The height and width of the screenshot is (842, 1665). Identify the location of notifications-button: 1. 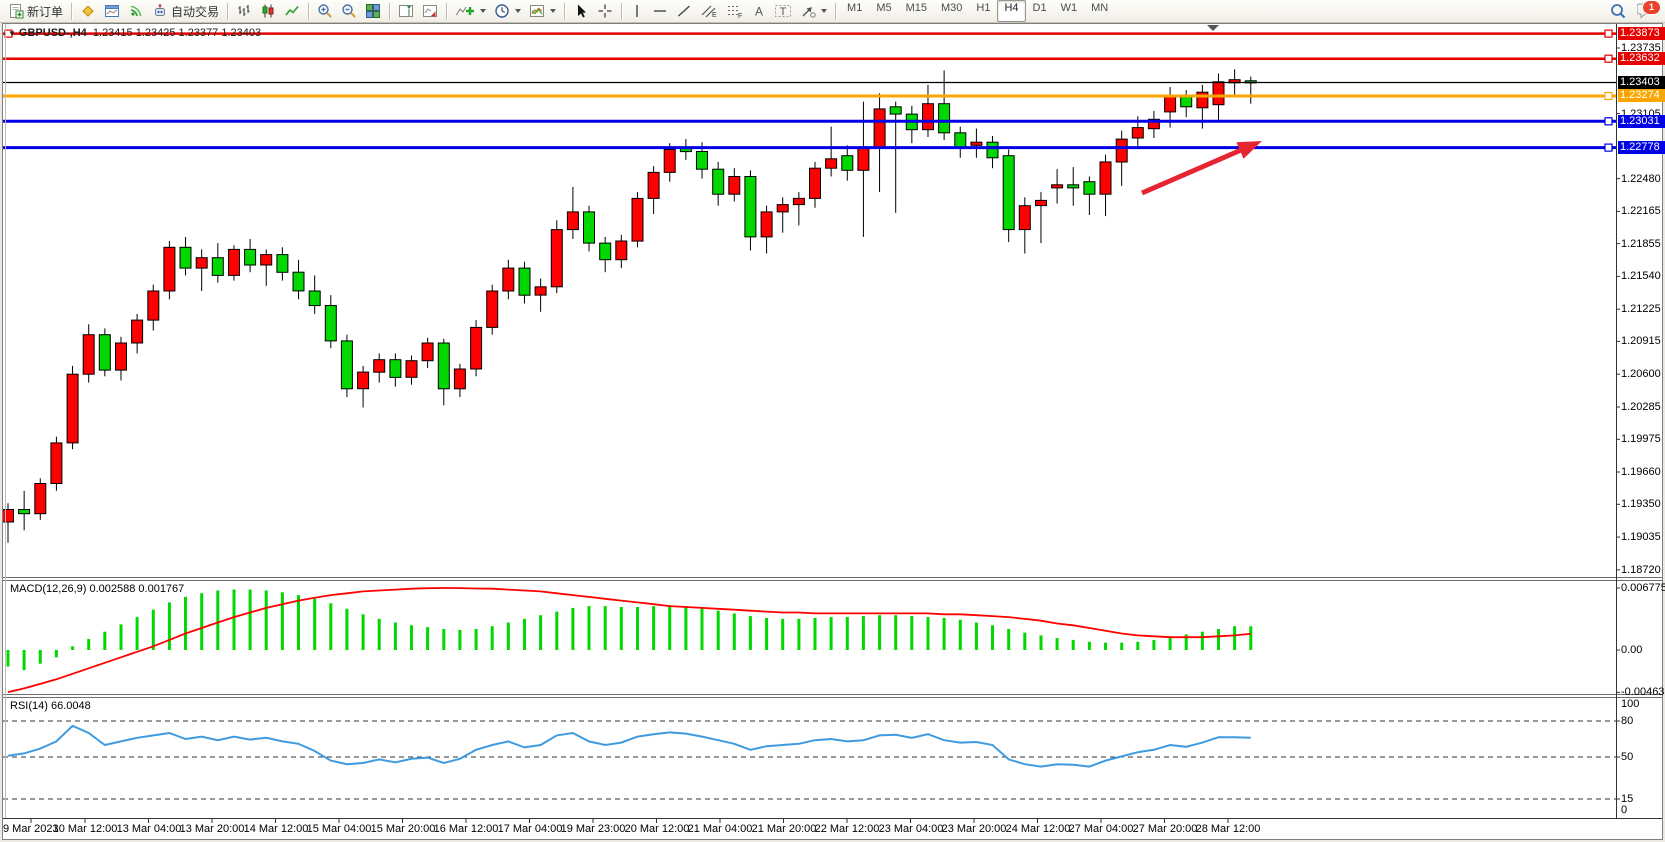
(1648, 10).